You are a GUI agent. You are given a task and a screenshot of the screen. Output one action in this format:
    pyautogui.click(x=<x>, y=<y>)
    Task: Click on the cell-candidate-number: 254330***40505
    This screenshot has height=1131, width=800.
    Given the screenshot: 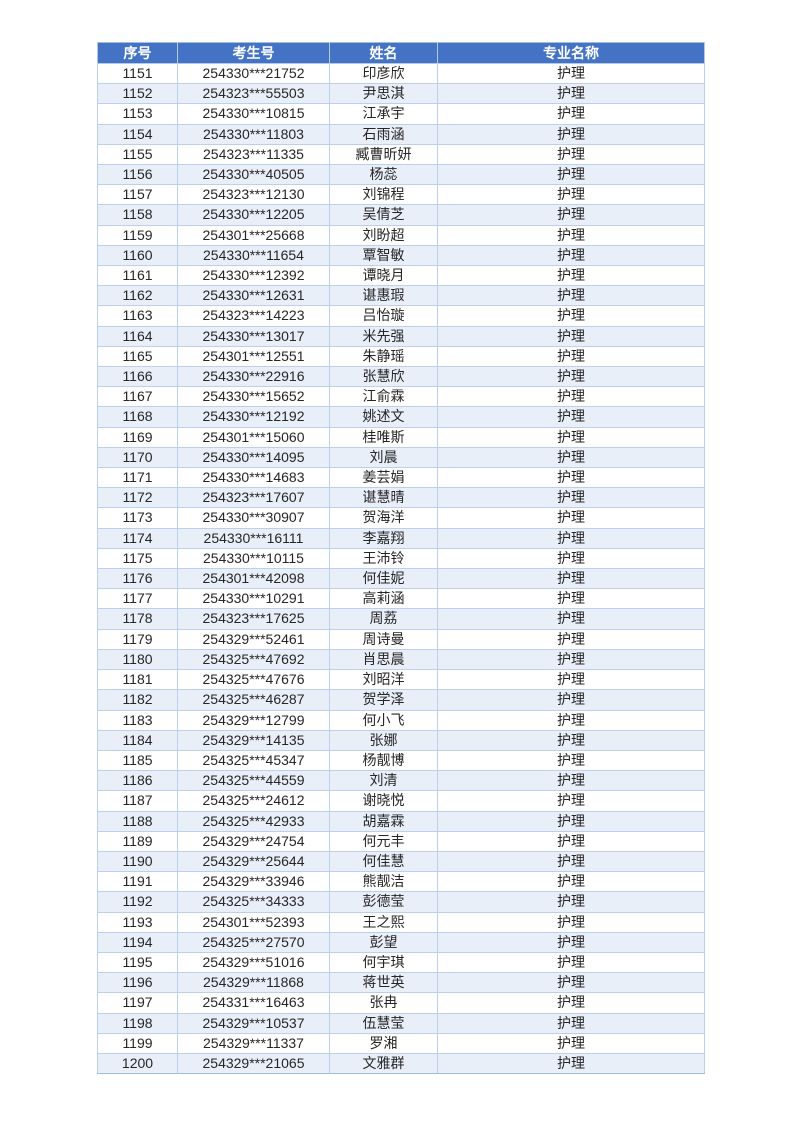 What is the action you would take?
    pyautogui.click(x=253, y=175)
    